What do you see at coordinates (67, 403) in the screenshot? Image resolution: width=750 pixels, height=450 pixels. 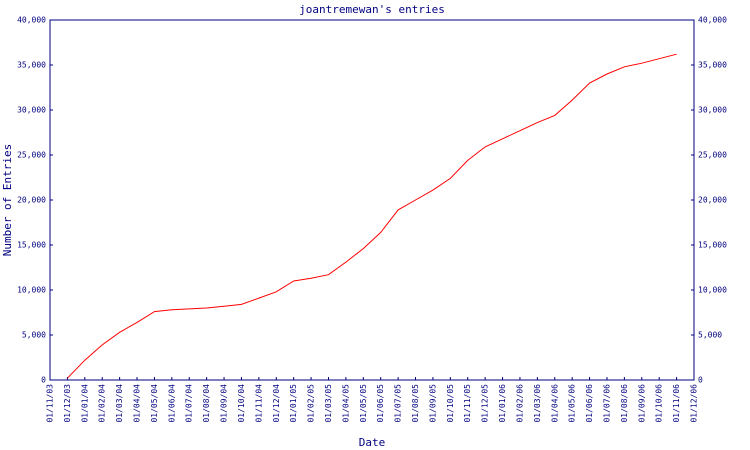 I see `x-tick-label: 01/12/03` at bounding box center [67, 403].